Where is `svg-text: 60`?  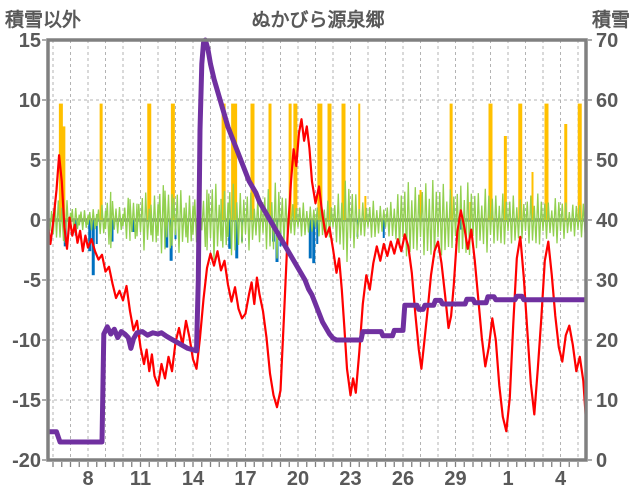 svg-text: 60 is located at coordinates (607, 101).